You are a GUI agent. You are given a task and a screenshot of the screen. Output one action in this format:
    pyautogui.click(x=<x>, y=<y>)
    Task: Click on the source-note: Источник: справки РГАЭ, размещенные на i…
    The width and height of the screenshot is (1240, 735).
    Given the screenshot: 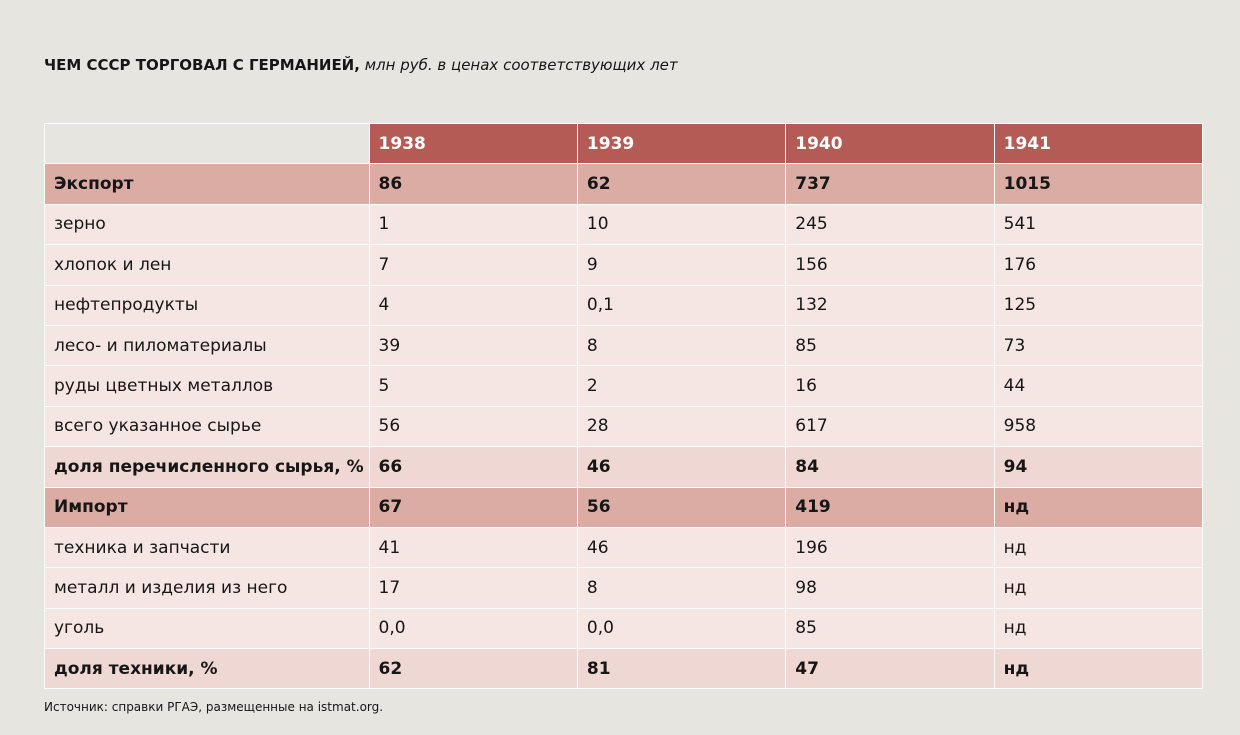 What is the action you would take?
    pyautogui.click(x=214, y=707)
    